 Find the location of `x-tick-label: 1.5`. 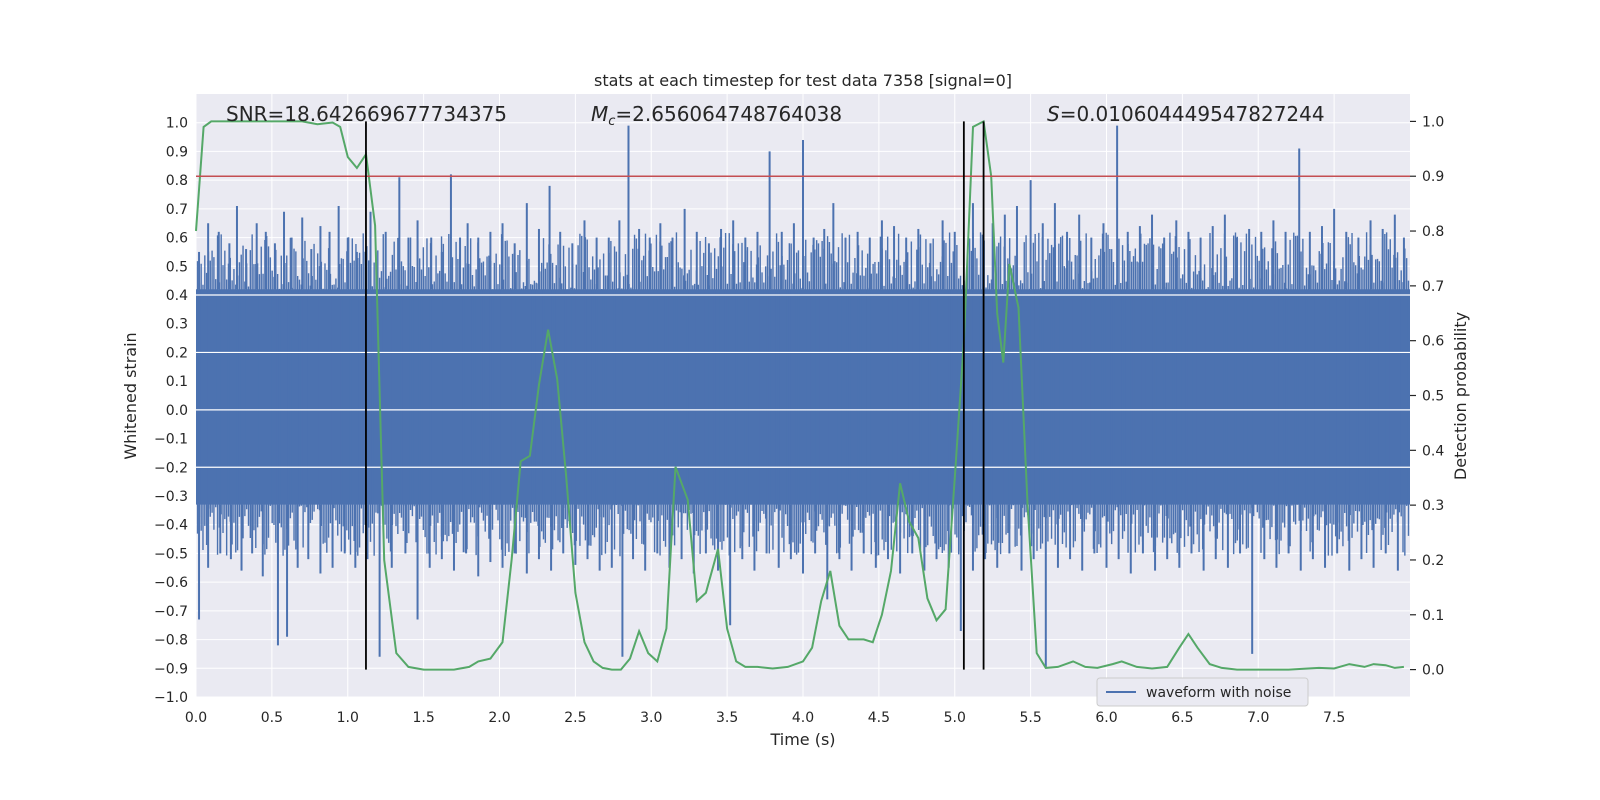

x-tick-label: 1.5 is located at coordinates (423, 718).